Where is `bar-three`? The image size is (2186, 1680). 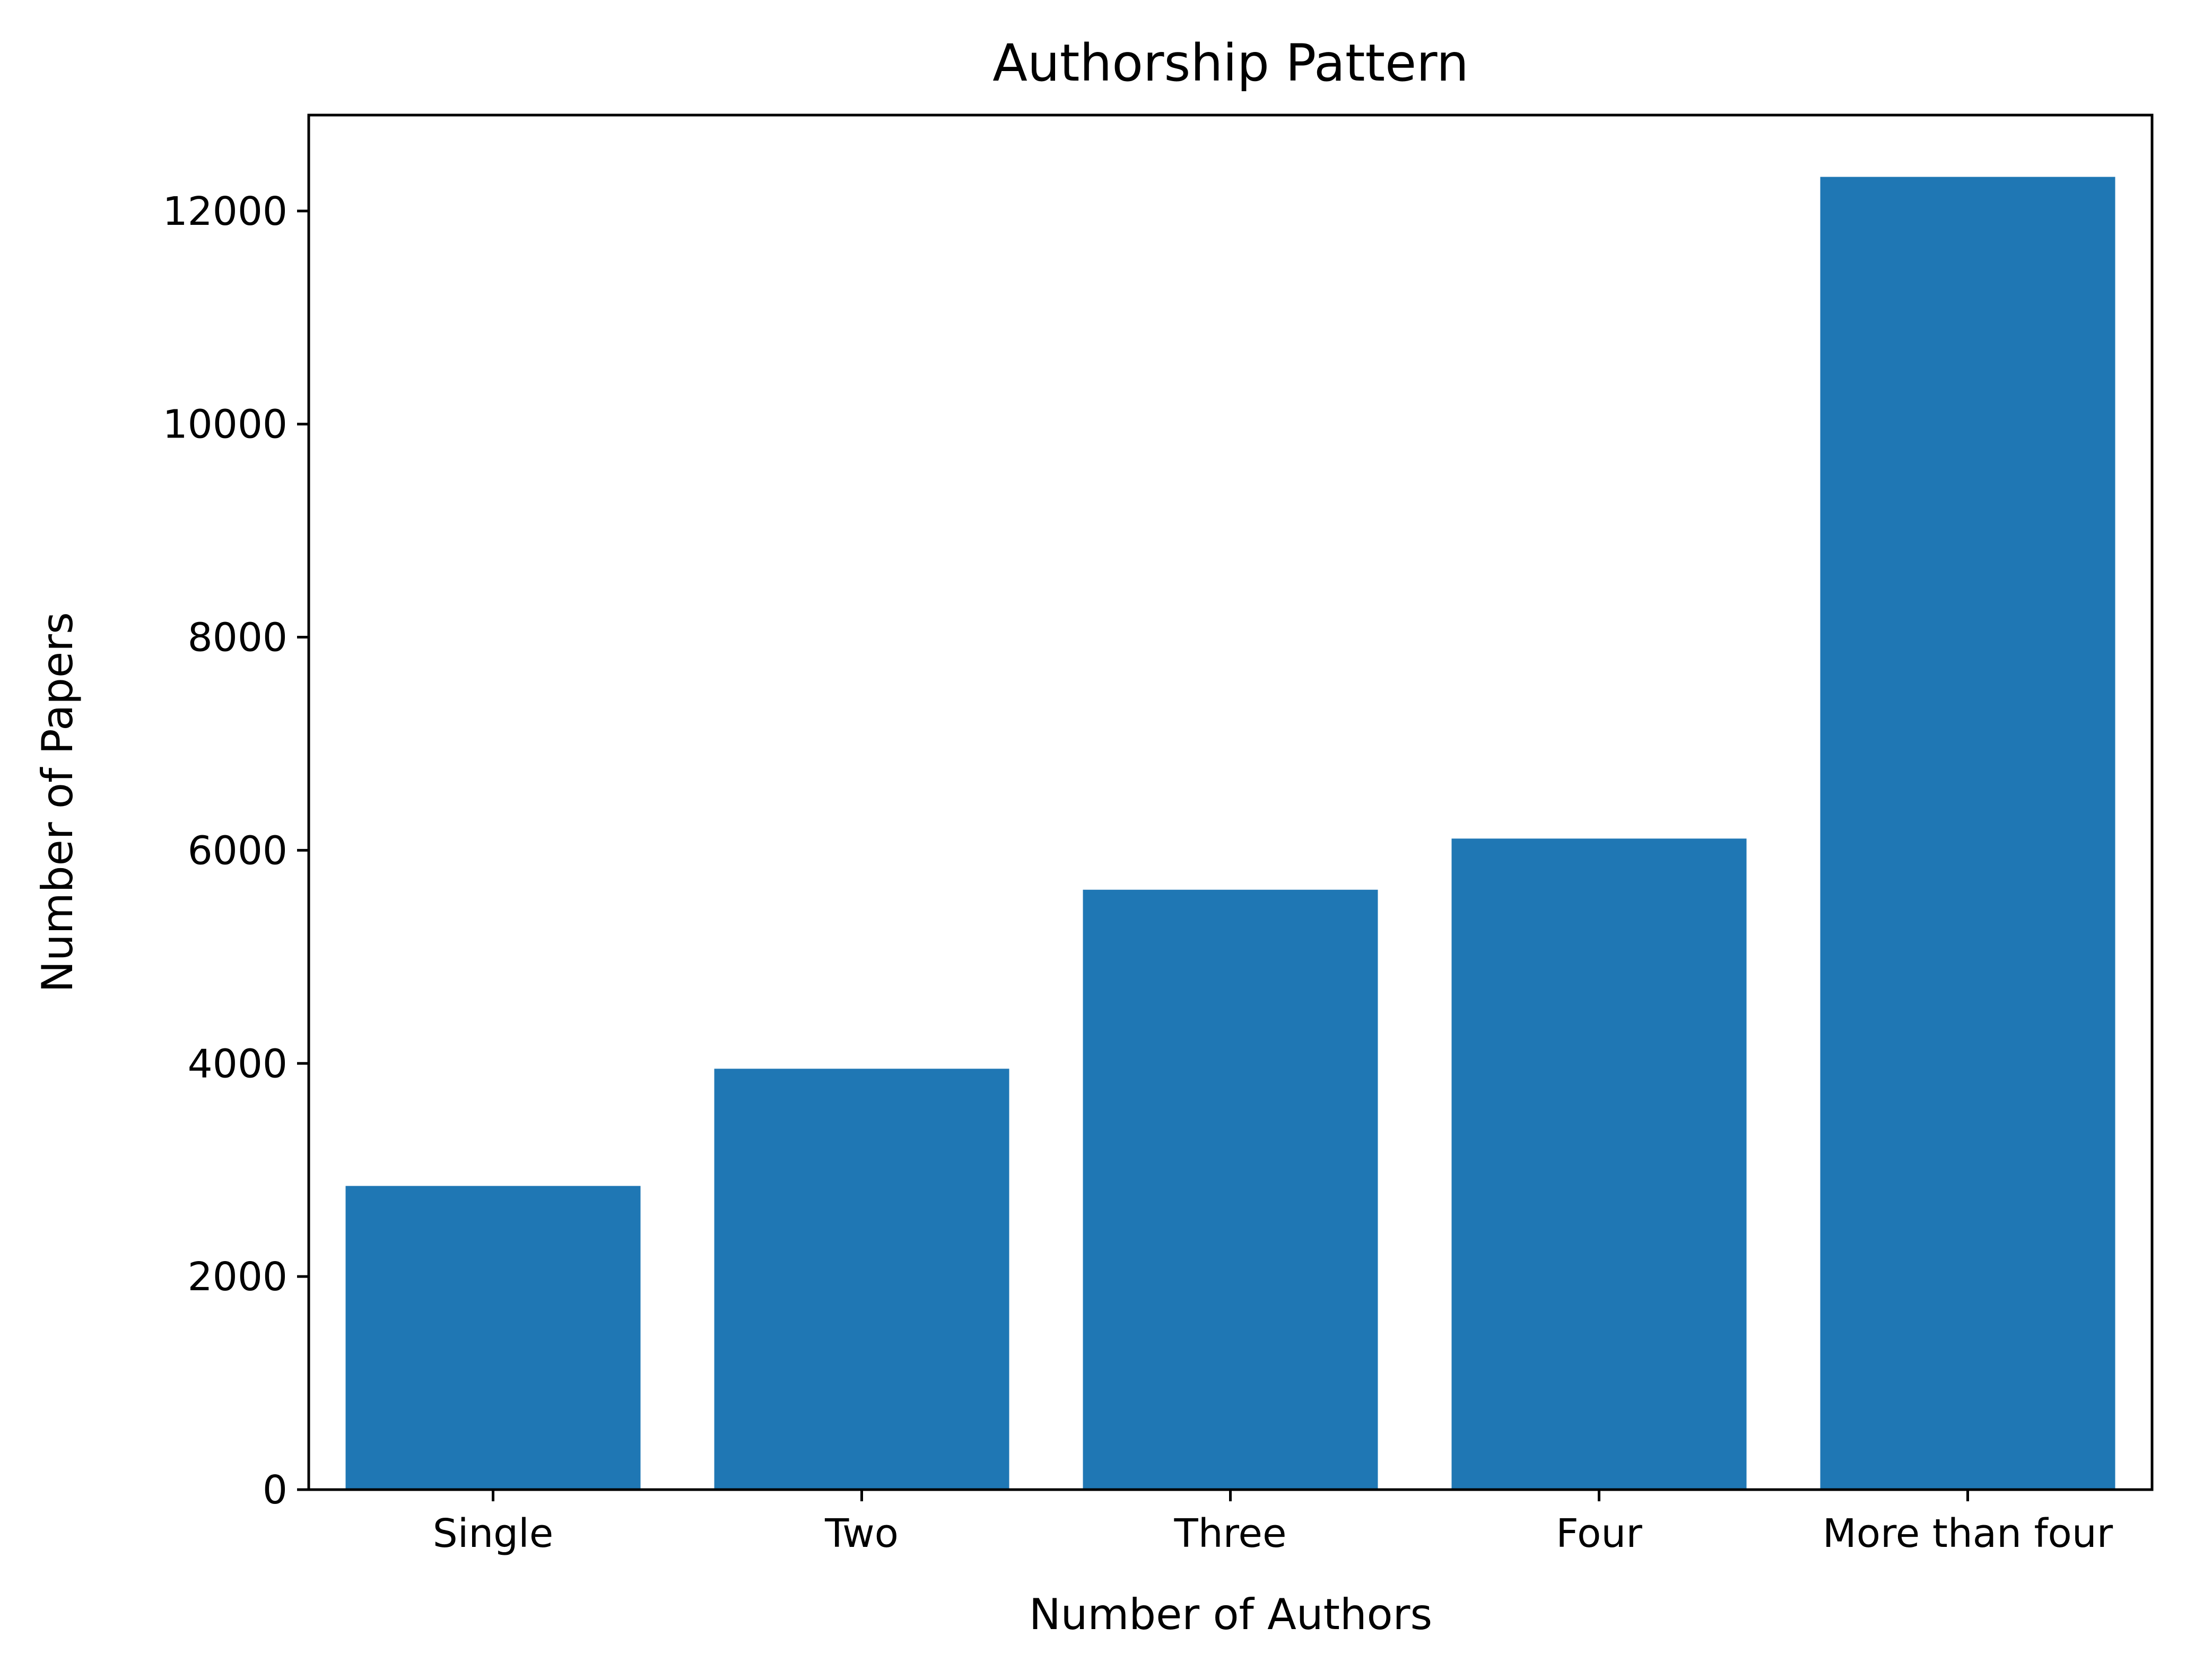 bar-three is located at coordinates (1230, 1189).